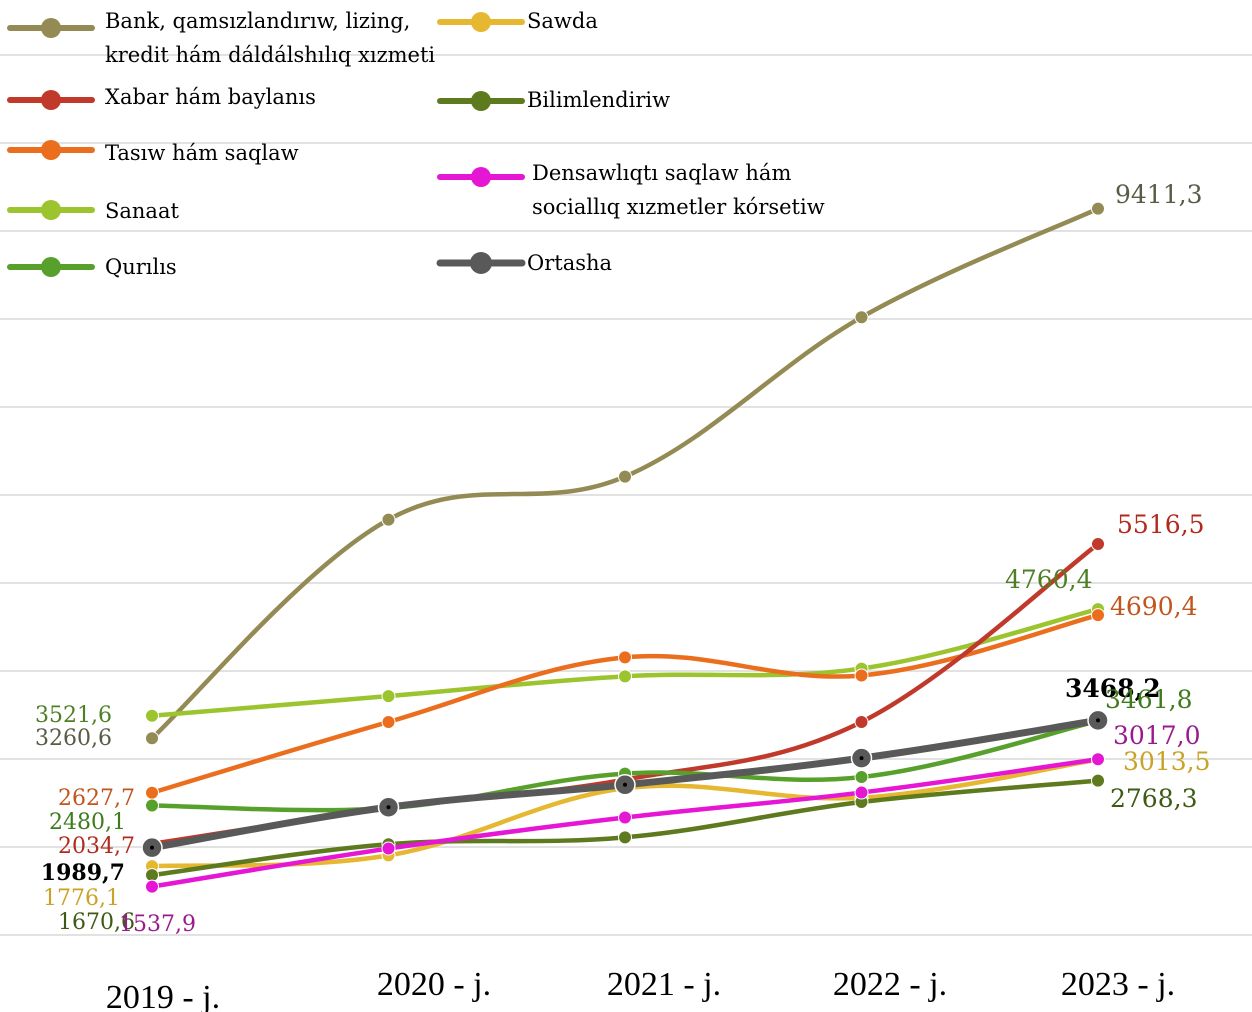 This screenshot has width=1252, height=1012. Describe the element at coordinates (257, 21) in the screenshot. I see `legend-label: Bank, qamsızlandırıw, lizing,` at that location.